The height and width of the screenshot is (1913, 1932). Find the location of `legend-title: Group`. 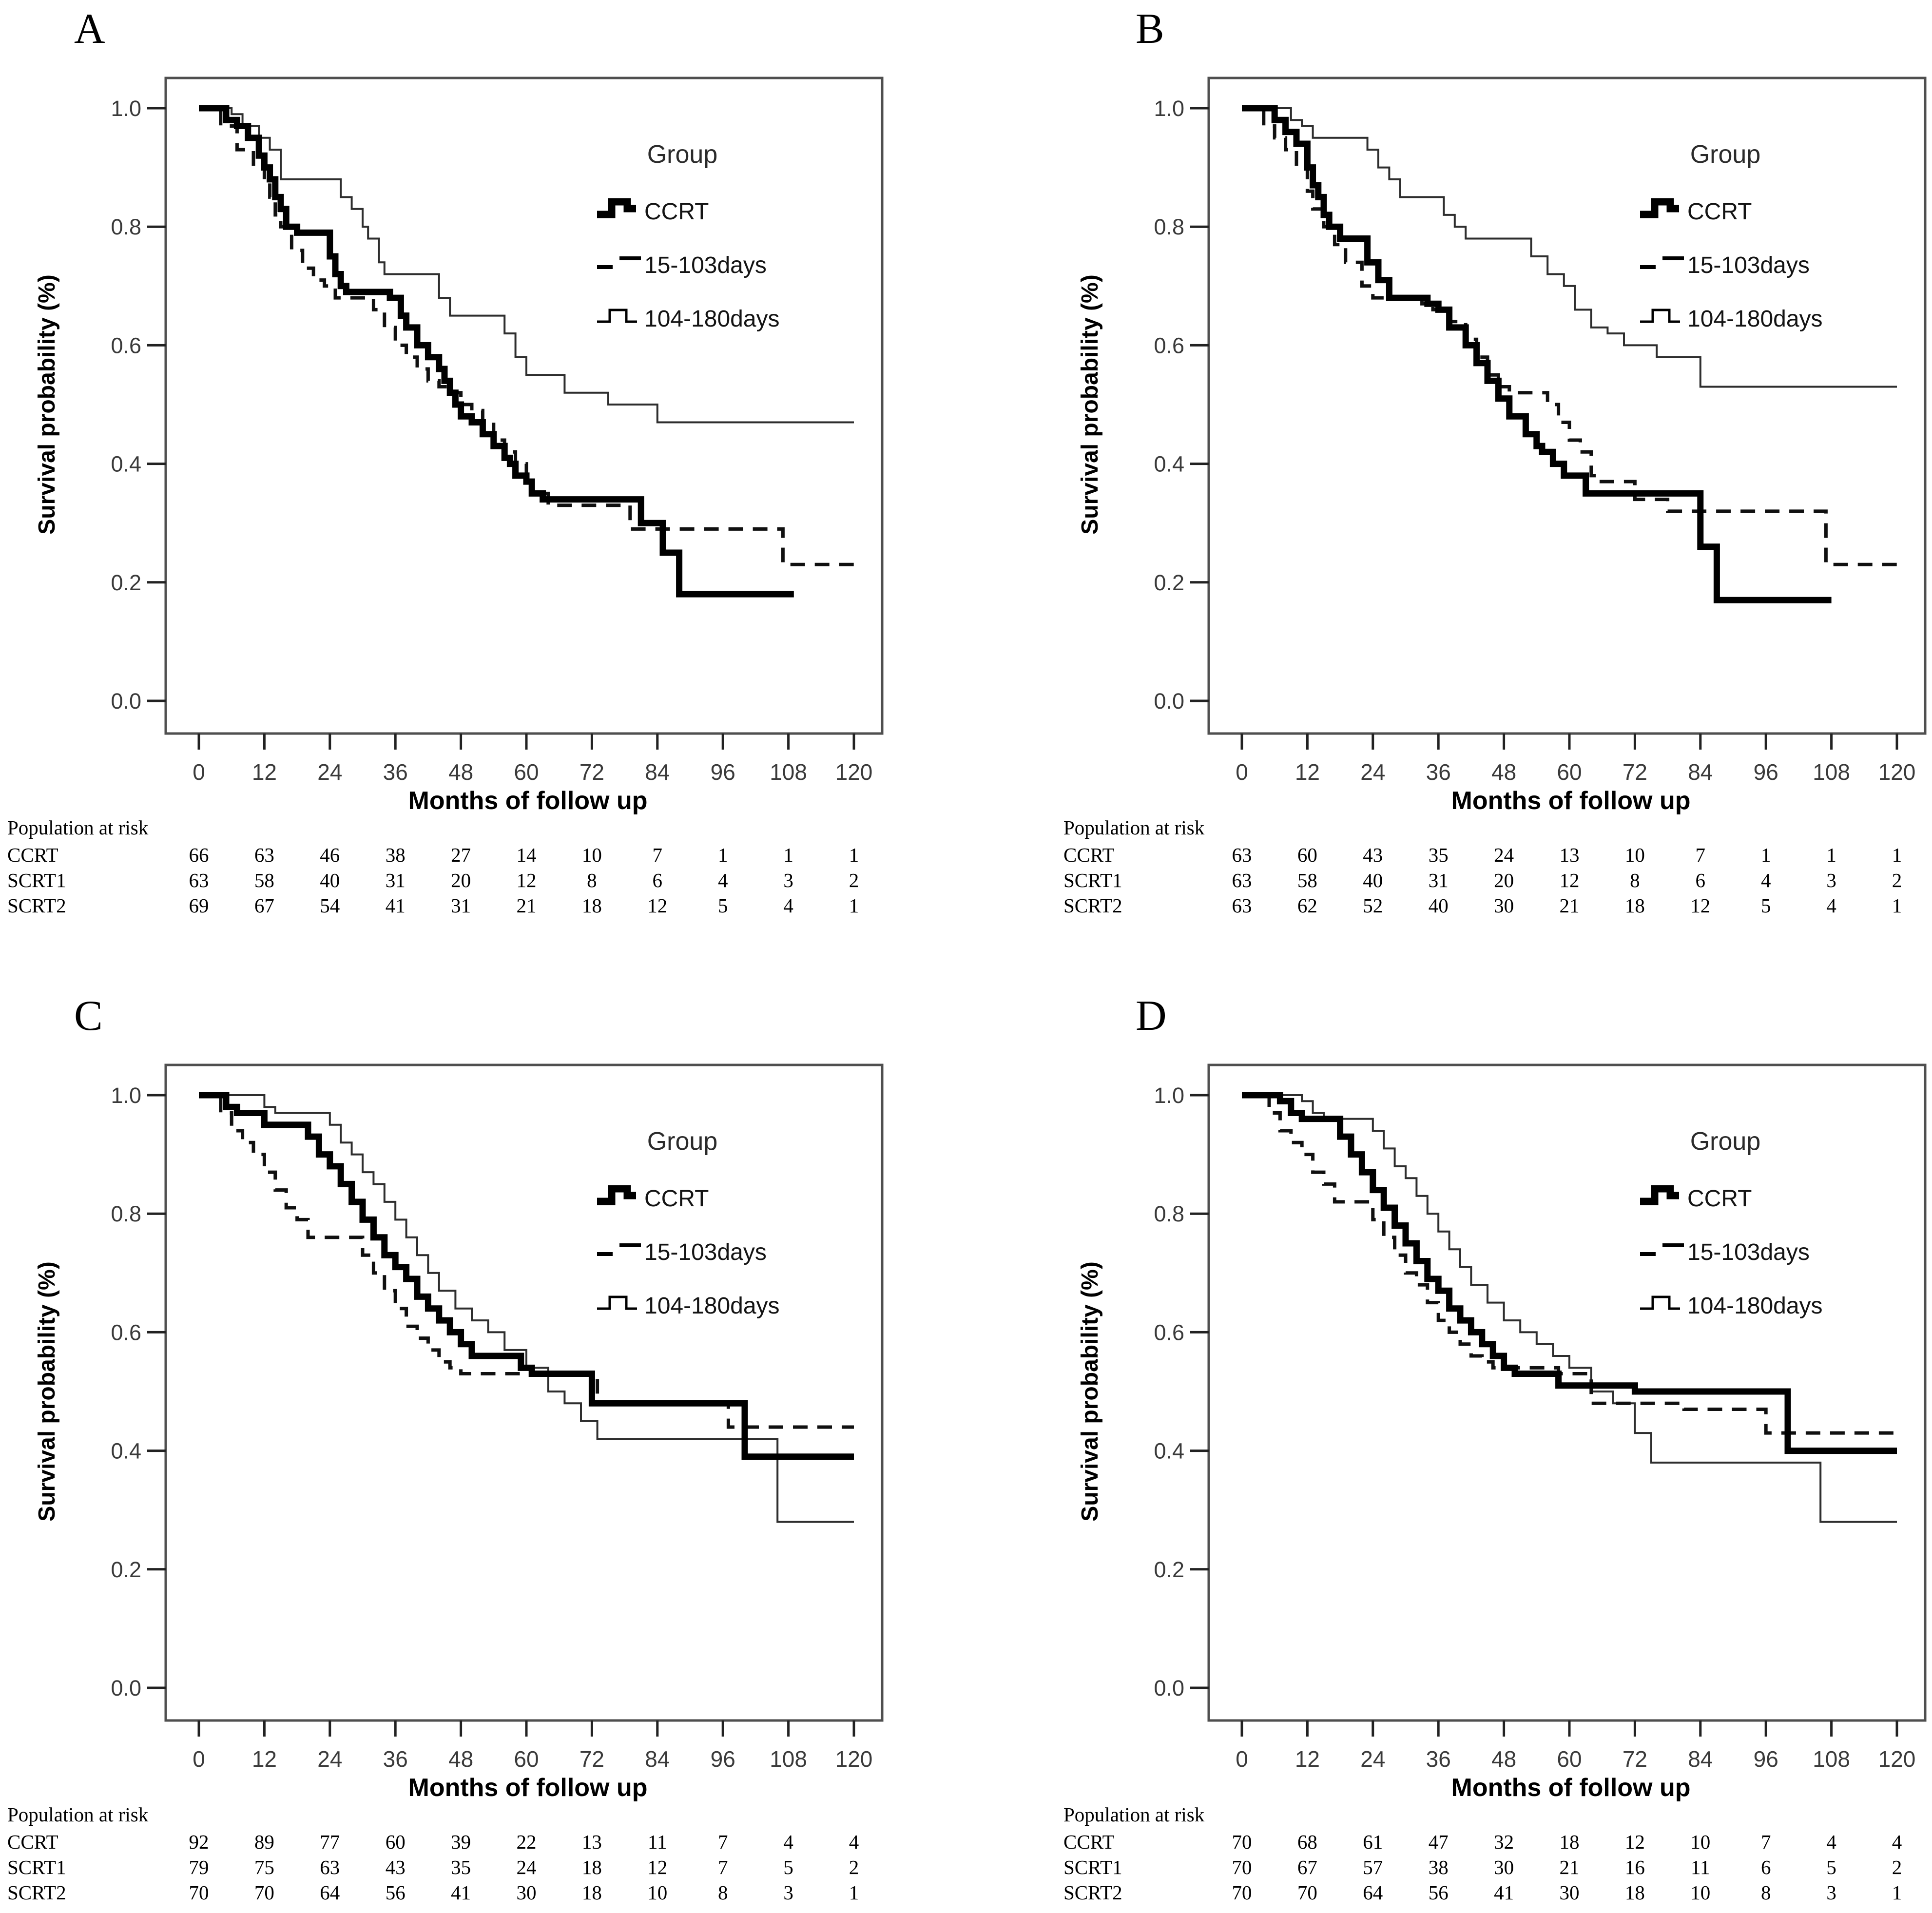

legend-title: Group is located at coordinates (682, 1142).